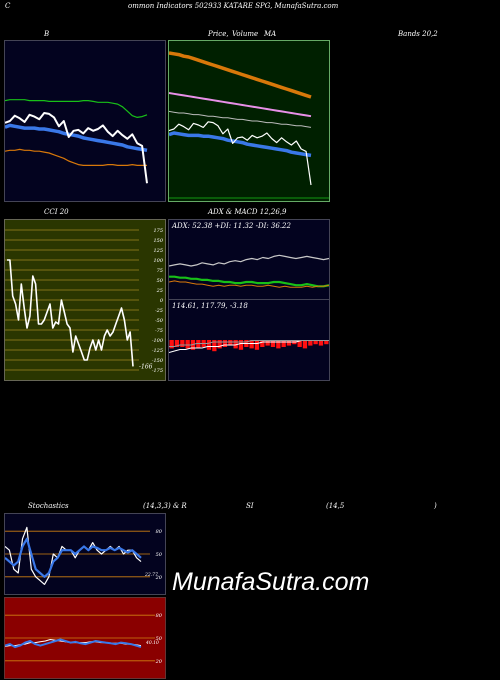  Describe the element at coordinates (8, 6) in the screenshot. I see `header-left: C` at that location.